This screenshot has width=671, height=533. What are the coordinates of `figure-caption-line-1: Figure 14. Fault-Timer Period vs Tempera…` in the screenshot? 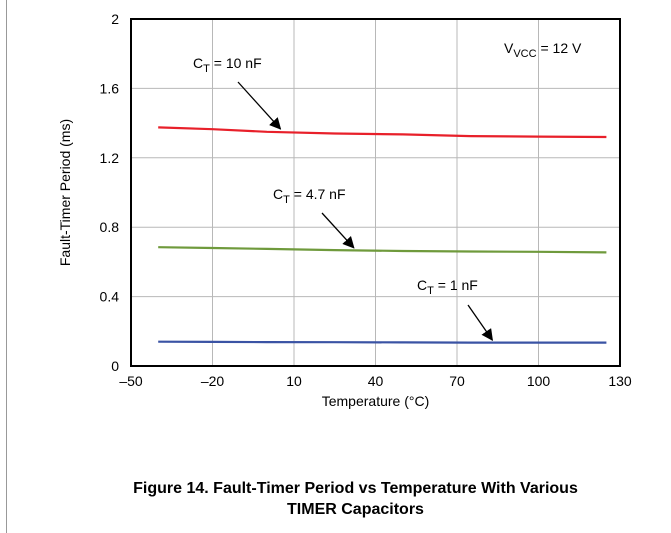 It's located at (355, 488).